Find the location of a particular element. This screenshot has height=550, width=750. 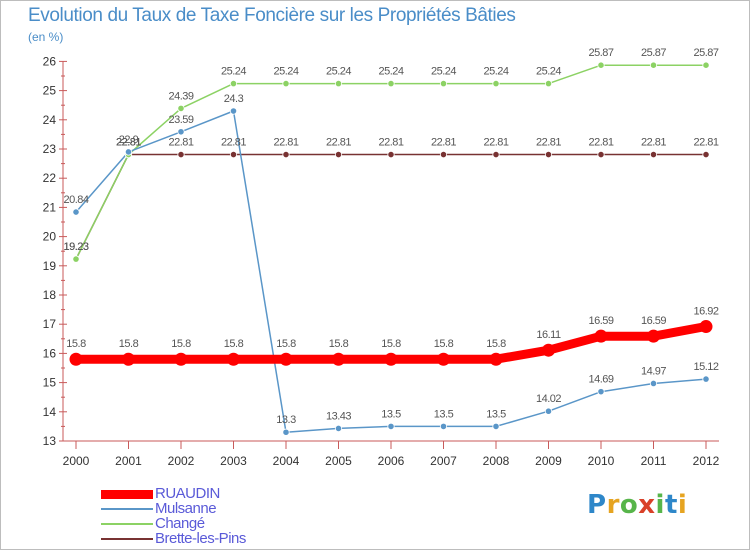

y-tick-label: 13 is located at coordinates (50, 441).